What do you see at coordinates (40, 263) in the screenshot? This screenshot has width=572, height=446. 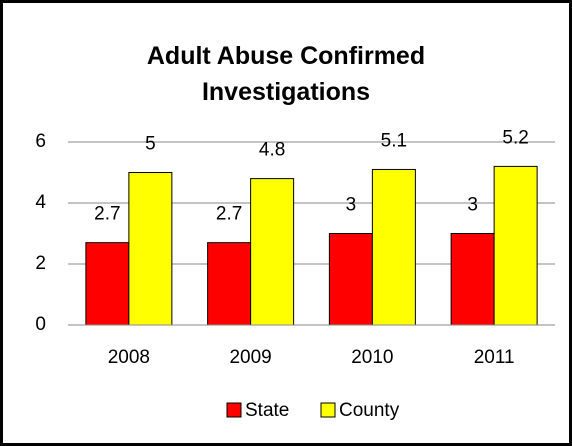 I see `y-tick-label: 2` at bounding box center [40, 263].